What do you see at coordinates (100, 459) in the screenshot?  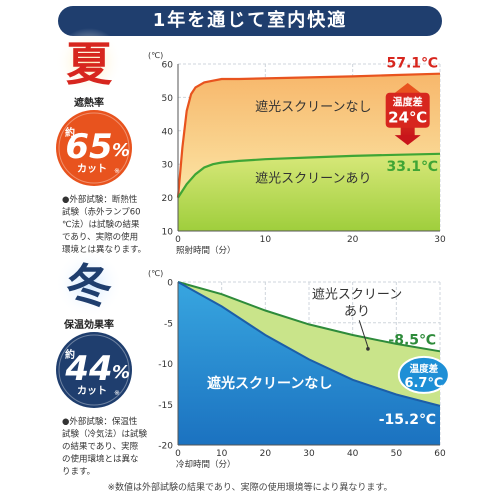 I see `winter-note-line: の使用環境とは異な` at bounding box center [100, 459].